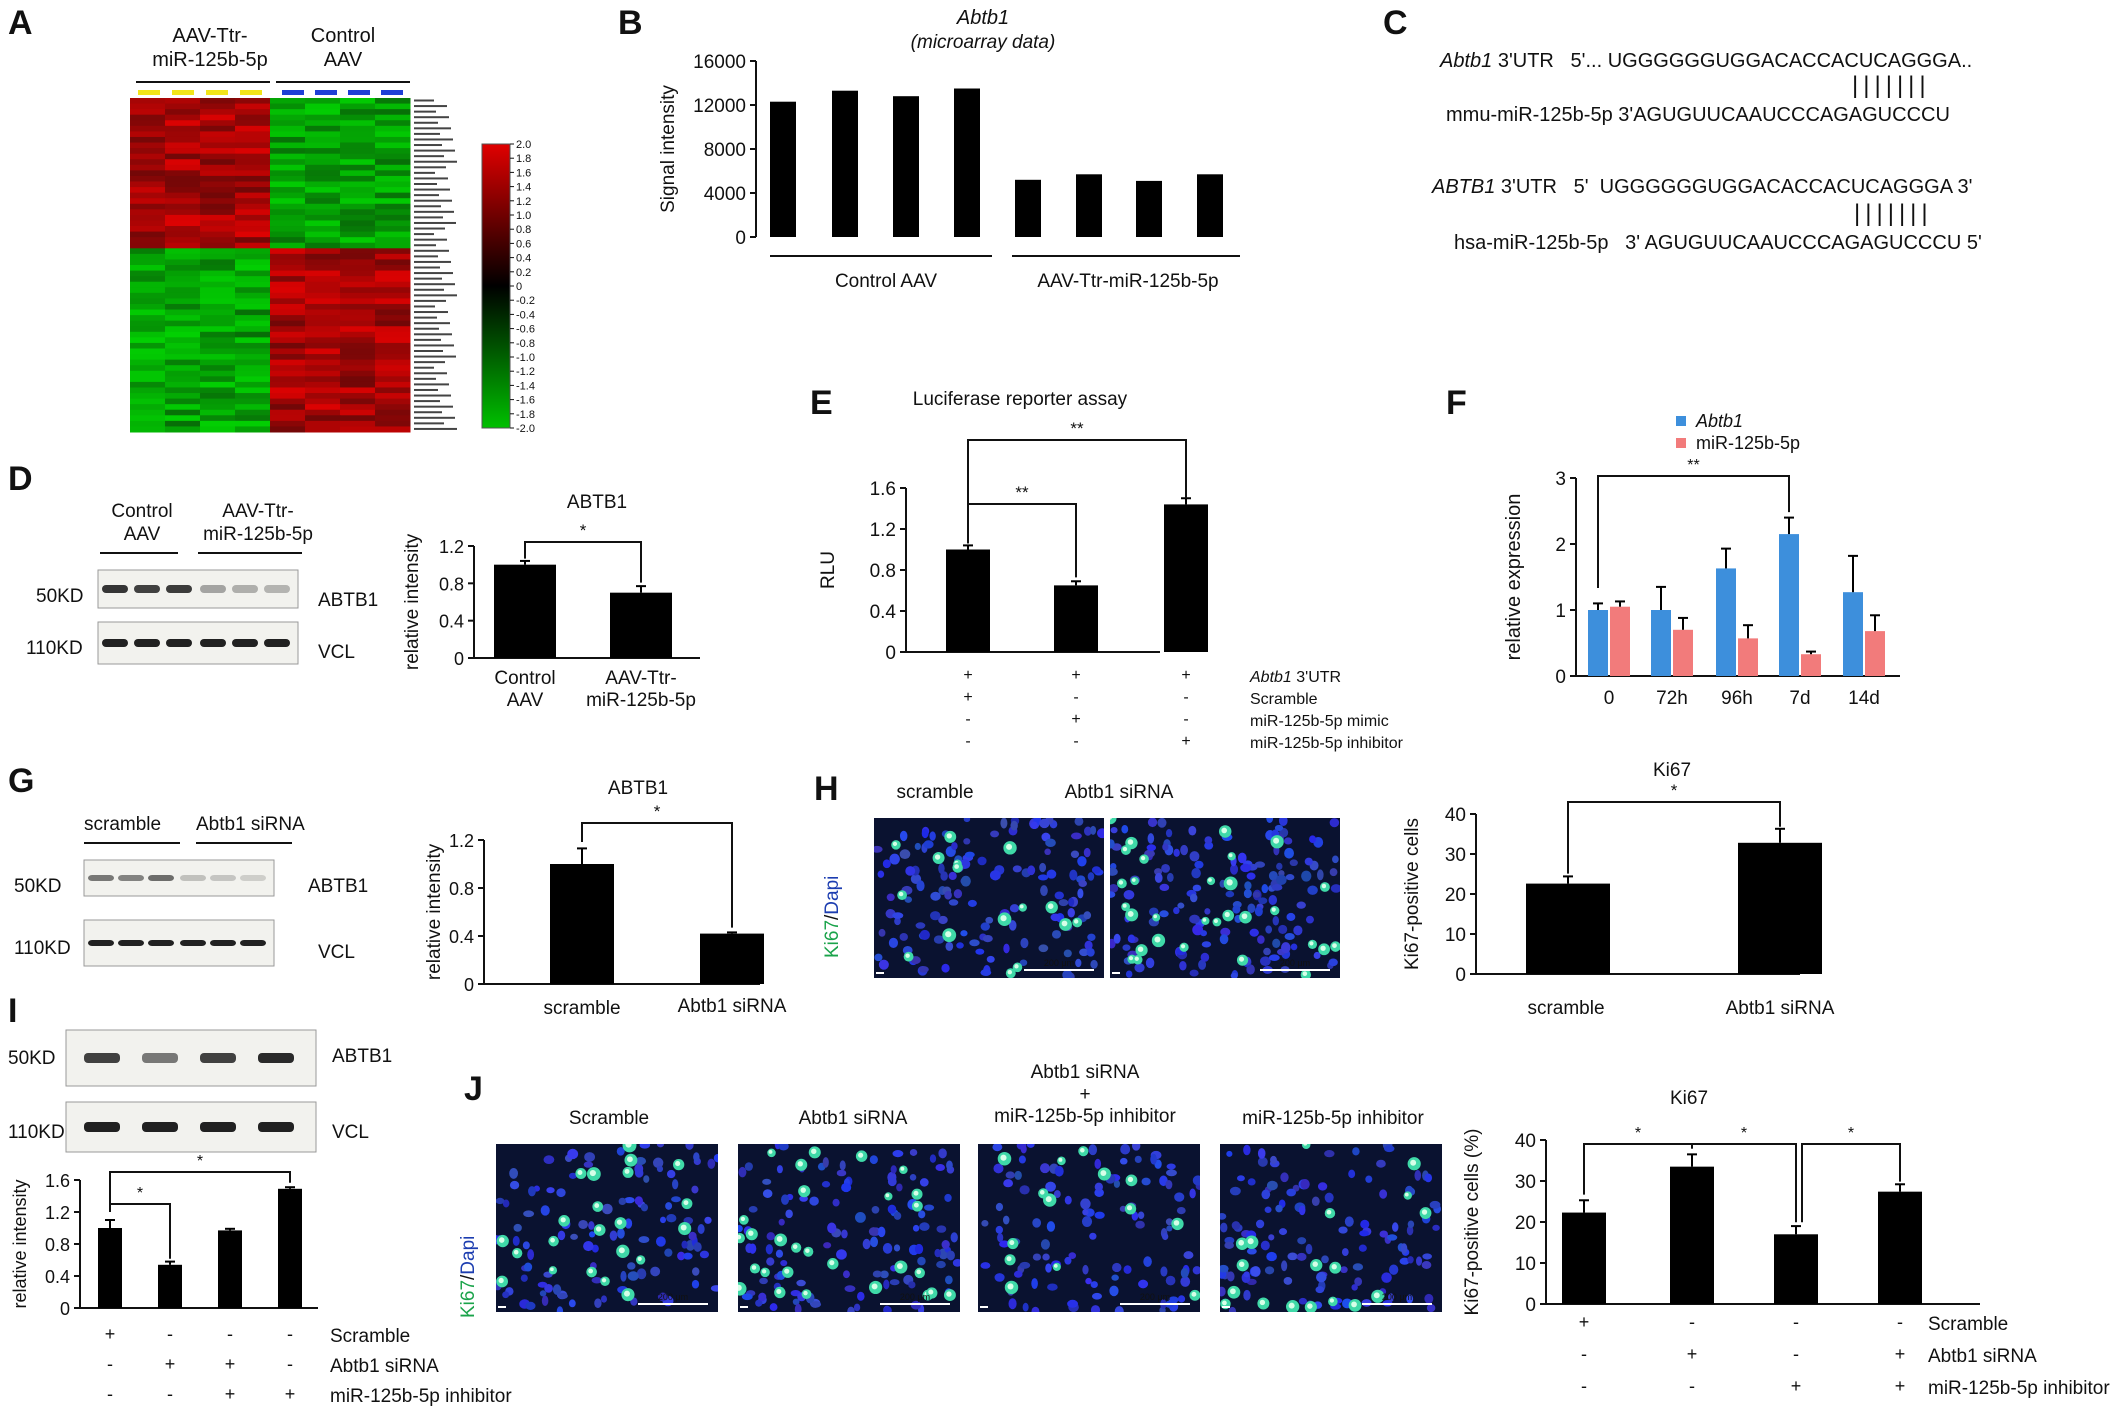  Describe the element at coordinates (461, 889) in the screenshot. I see `y-tick-label: 0.8` at that location.